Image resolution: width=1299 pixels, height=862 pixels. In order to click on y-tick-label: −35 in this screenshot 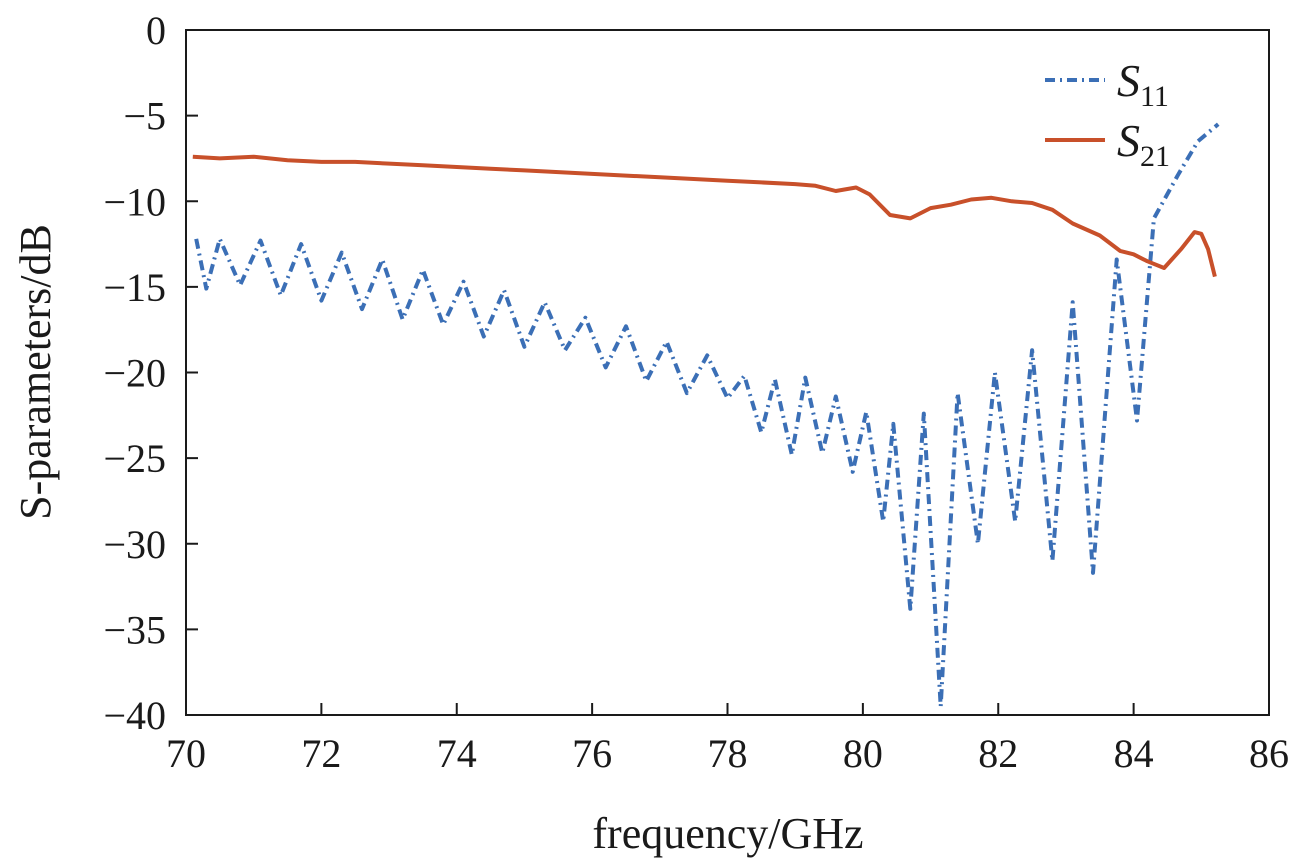, I will do `click(134, 629)`.